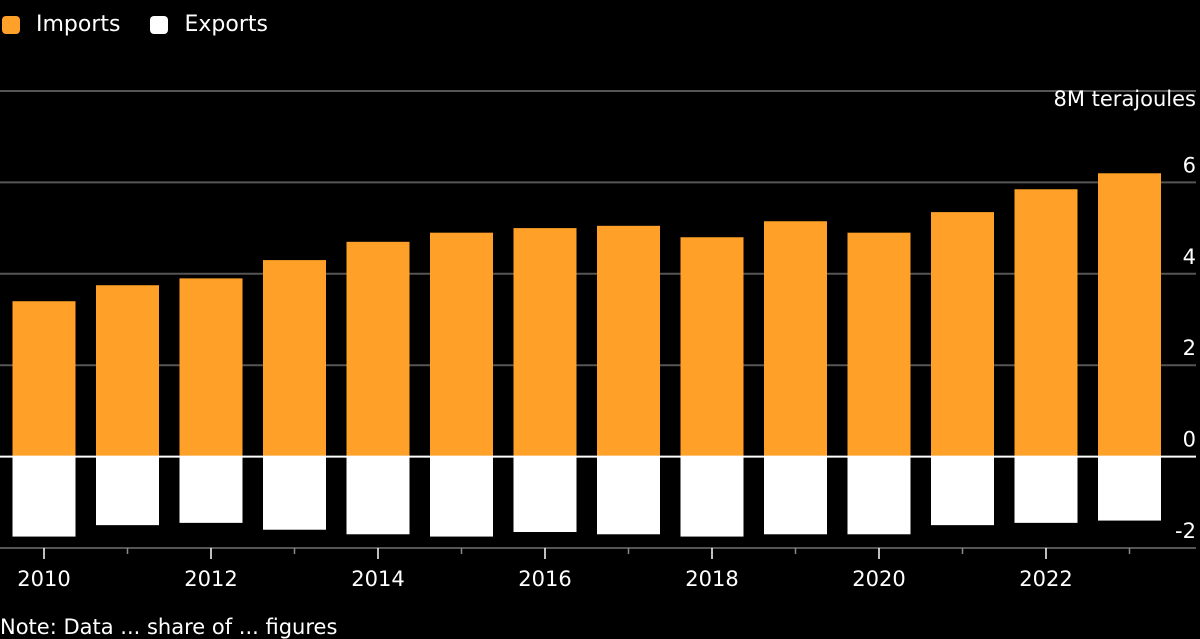 The image size is (1200, 639). What do you see at coordinates (545, 494) in the screenshot?
I see `exports-bar-2016` at bounding box center [545, 494].